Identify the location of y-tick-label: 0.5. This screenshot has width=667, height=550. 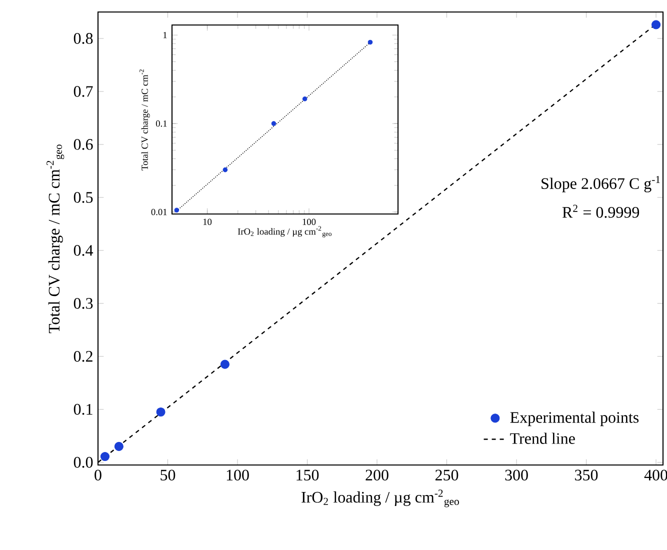
(83, 197).